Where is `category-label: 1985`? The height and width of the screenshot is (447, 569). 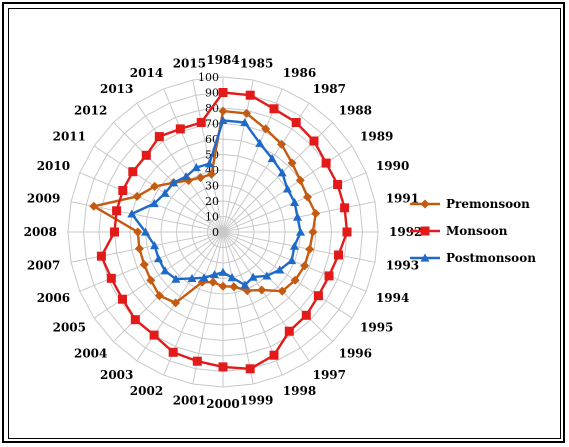 category-label: 1985 is located at coordinates (256, 63).